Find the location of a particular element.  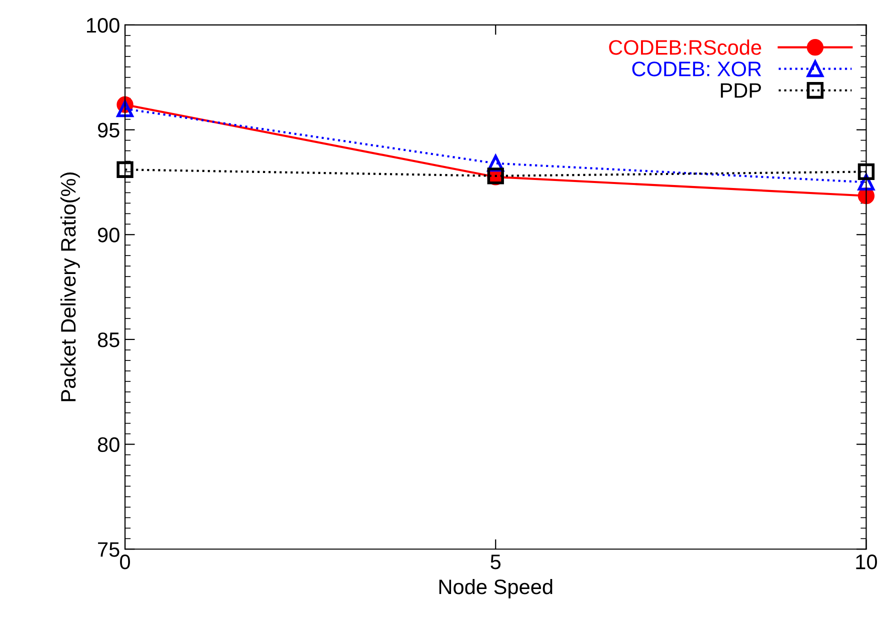

legend-label: CODEB: XOR is located at coordinates (697, 69).